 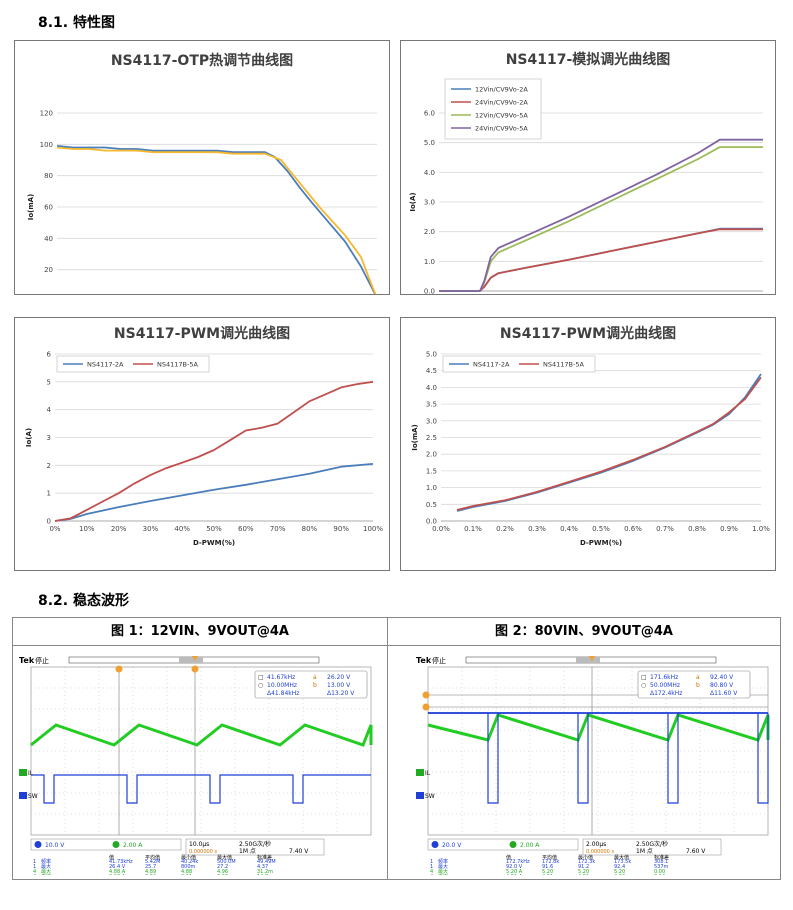 What do you see at coordinates (431, 388) in the screenshot?
I see `y-tick-label: 4.0` at bounding box center [431, 388].